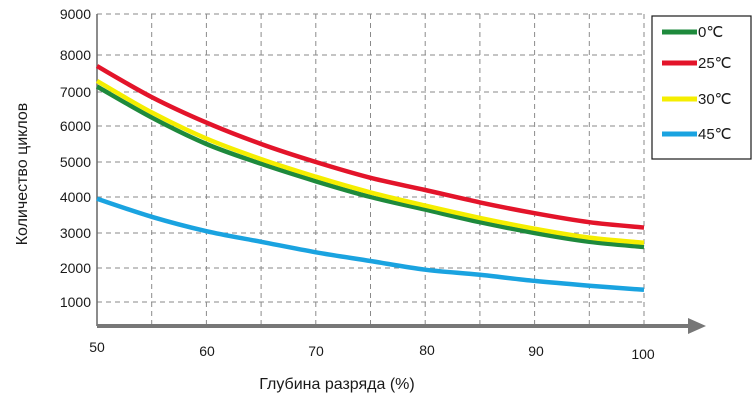  Describe the element at coordinates (75, 14) in the screenshot. I see `y-tick-label: 9000` at that location.